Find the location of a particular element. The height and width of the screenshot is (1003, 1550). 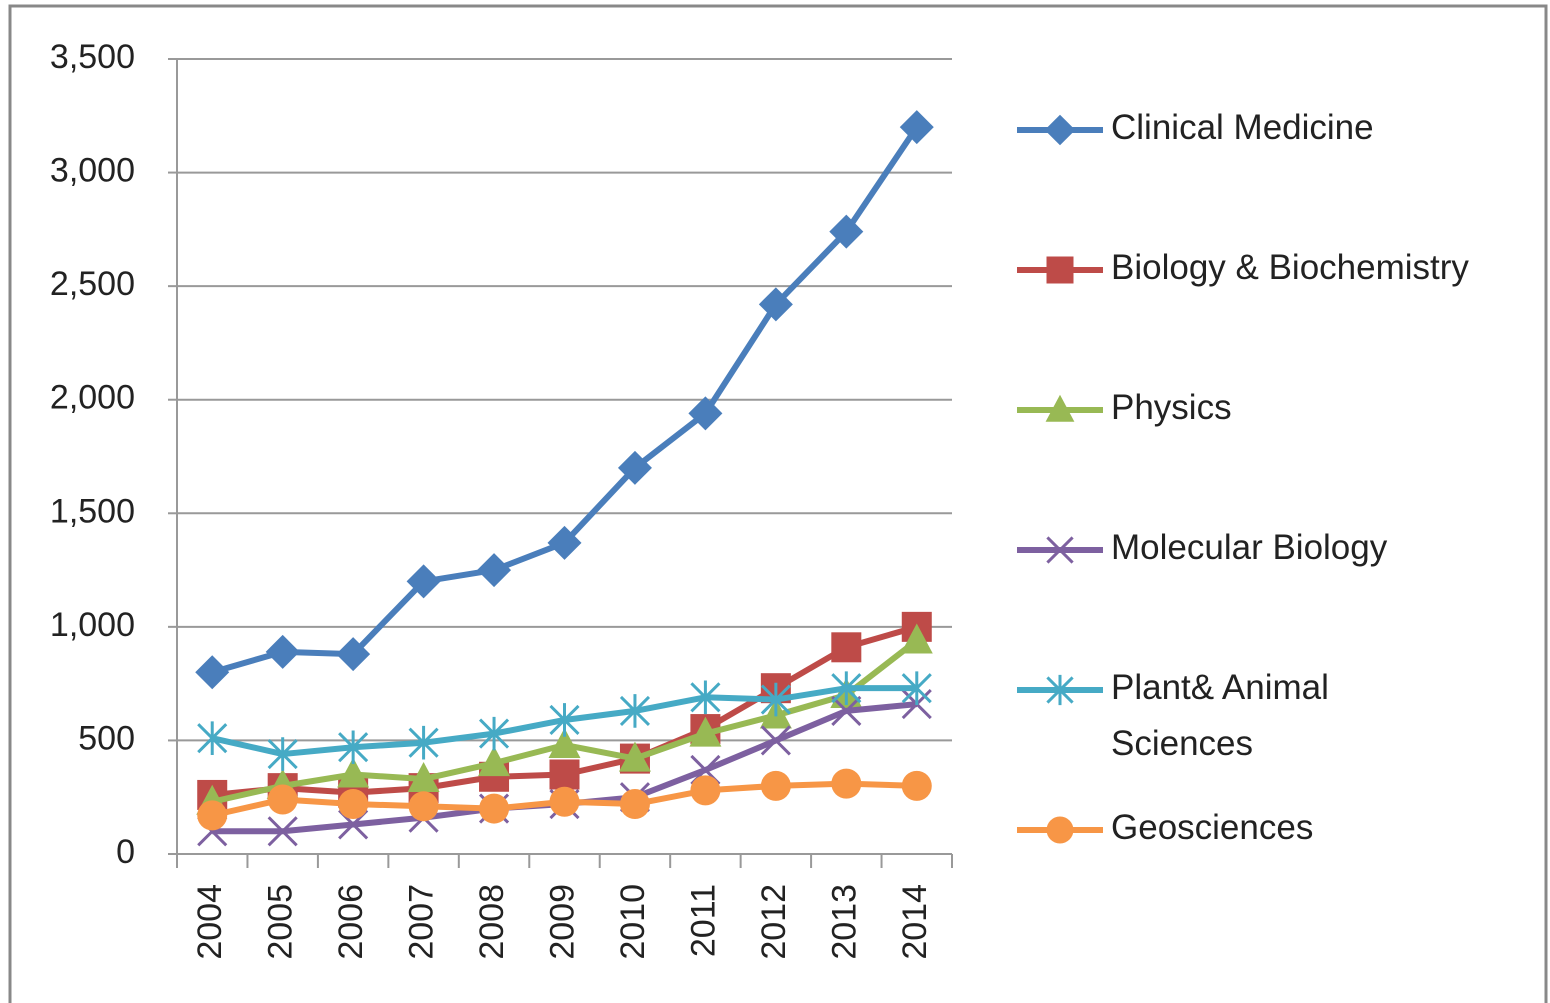

x-tick-label: 2004 is located at coordinates (210, 922).